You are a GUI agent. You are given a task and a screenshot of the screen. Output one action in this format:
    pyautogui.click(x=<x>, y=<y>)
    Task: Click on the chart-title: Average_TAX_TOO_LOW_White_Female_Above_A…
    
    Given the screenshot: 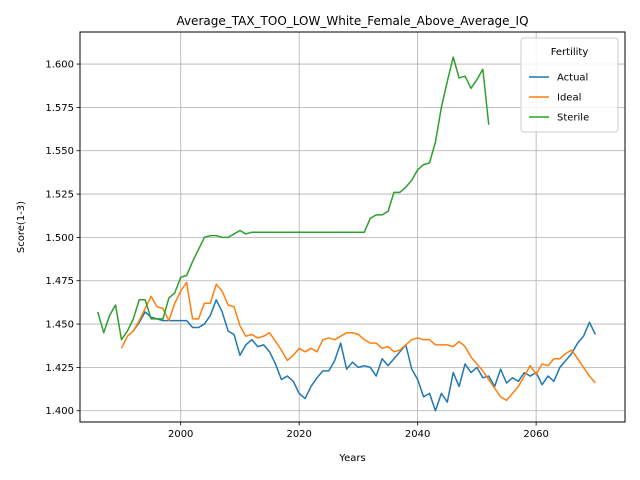 What is the action you would take?
    pyautogui.click(x=352, y=21)
    